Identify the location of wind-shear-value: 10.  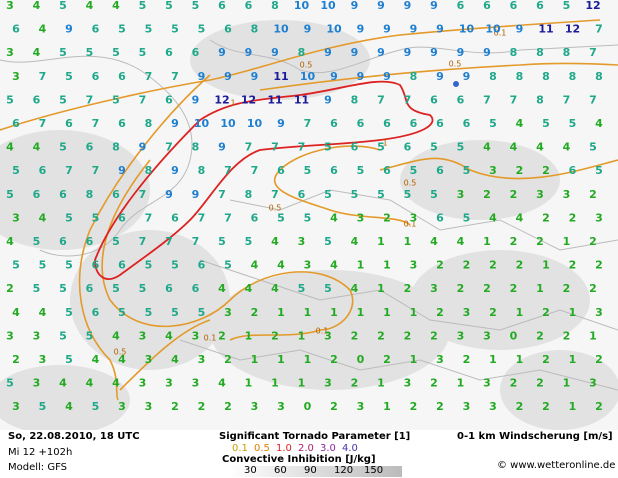
(302, 6).